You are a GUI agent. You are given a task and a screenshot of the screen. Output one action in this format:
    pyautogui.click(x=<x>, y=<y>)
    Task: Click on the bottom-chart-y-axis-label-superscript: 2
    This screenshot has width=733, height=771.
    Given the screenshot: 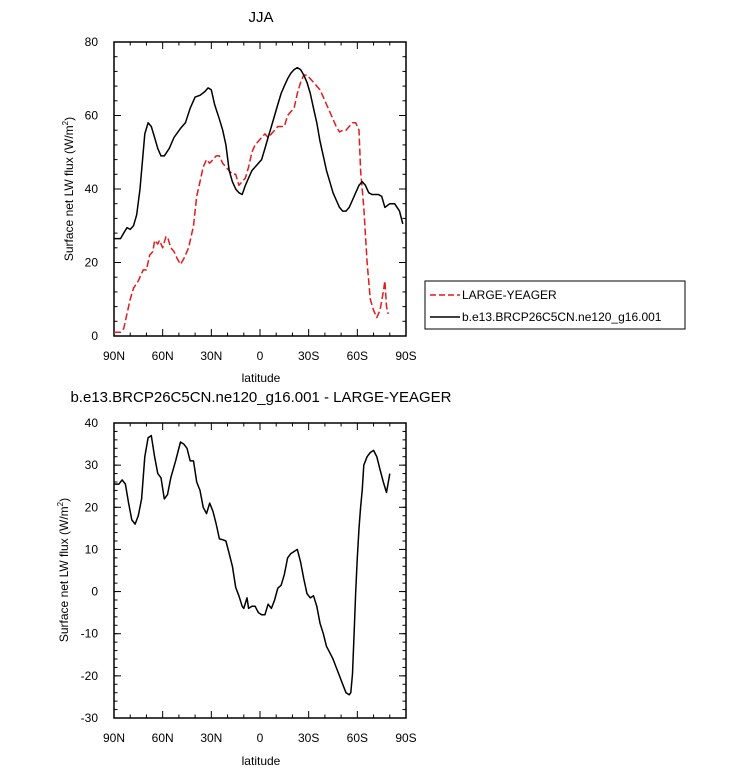 What is the action you would take?
    pyautogui.click(x=60, y=503)
    